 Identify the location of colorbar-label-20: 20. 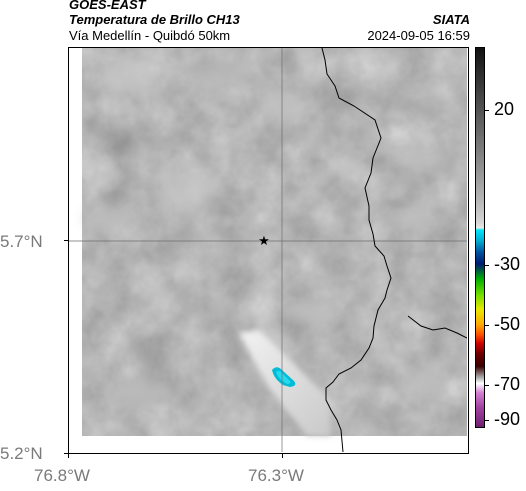
(504, 109).